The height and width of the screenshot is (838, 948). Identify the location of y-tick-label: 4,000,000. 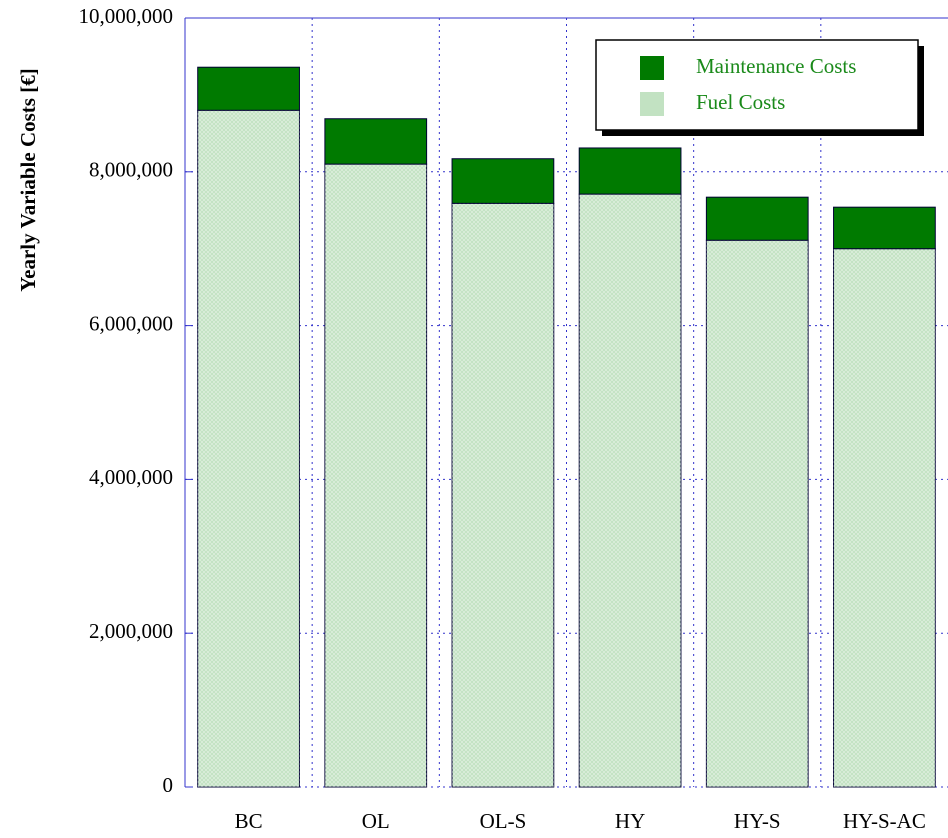
(131, 477).